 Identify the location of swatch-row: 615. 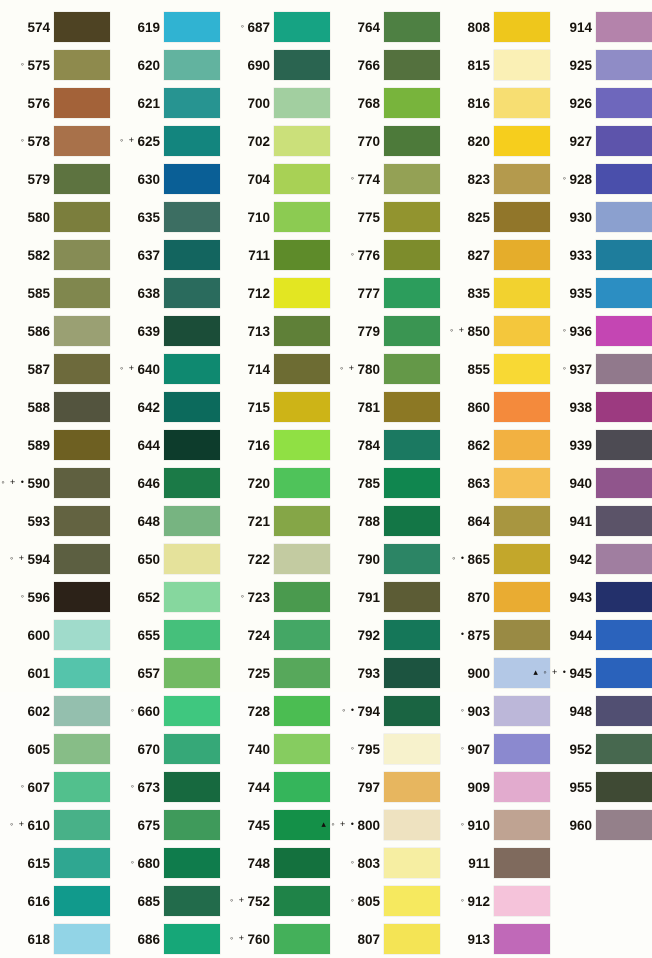
(55, 863).